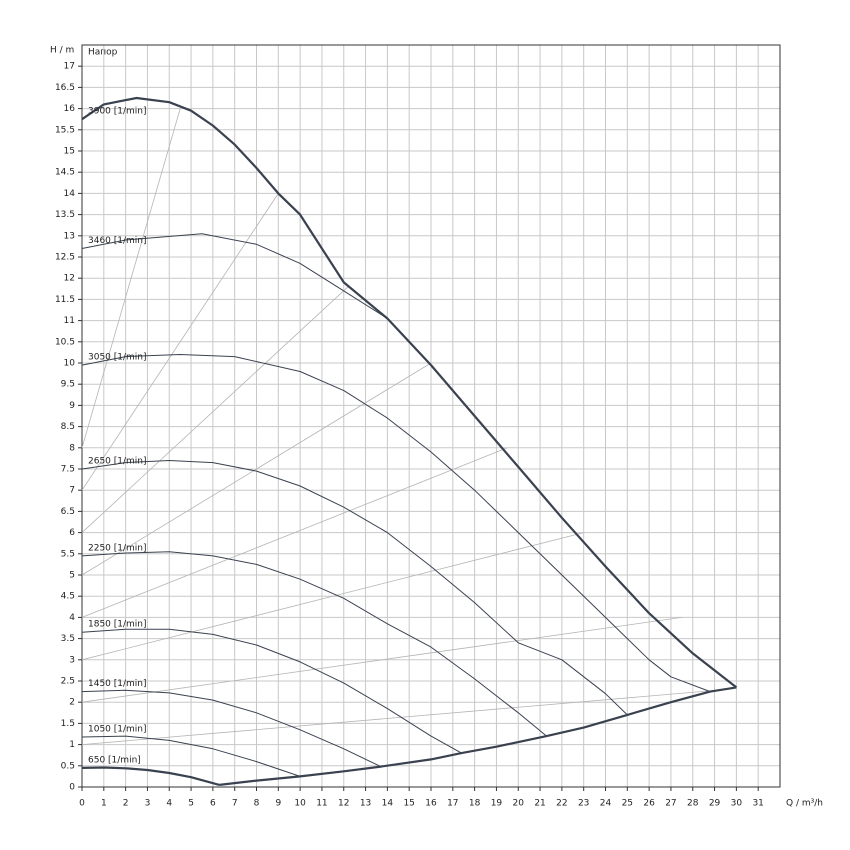 The width and height of the screenshot is (850, 850). Describe the element at coordinates (539, 804) in the screenshot. I see `x-tick-label: 21` at that location.